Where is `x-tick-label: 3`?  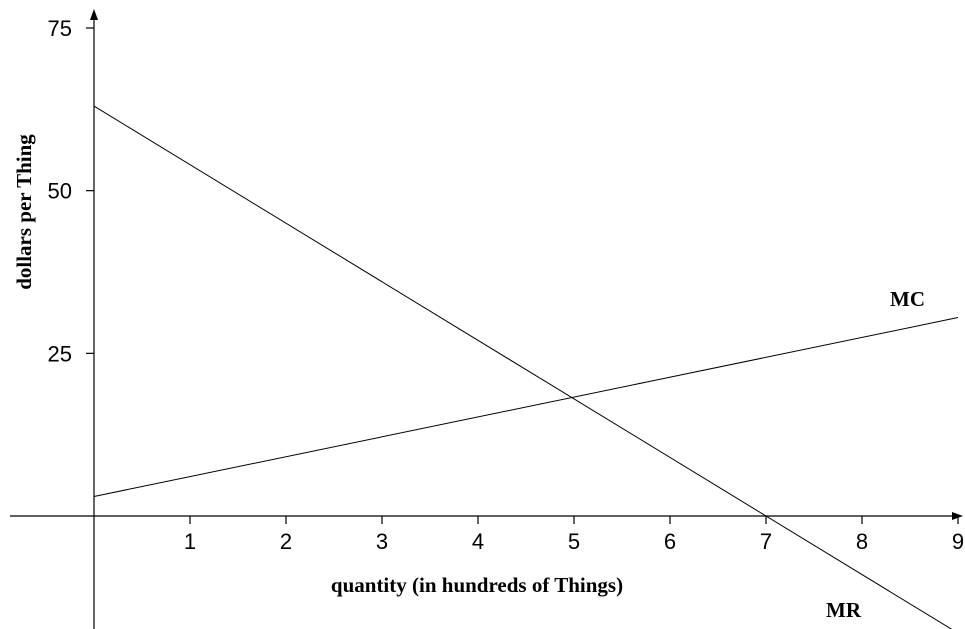 x-tick-label: 3 is located at coordinates (382, 541).